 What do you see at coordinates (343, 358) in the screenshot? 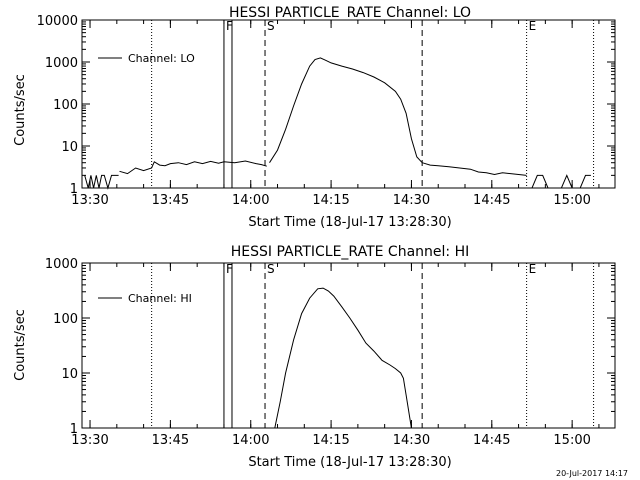
I see `series-line-hi-seg0` at bounding box center [343, 358].